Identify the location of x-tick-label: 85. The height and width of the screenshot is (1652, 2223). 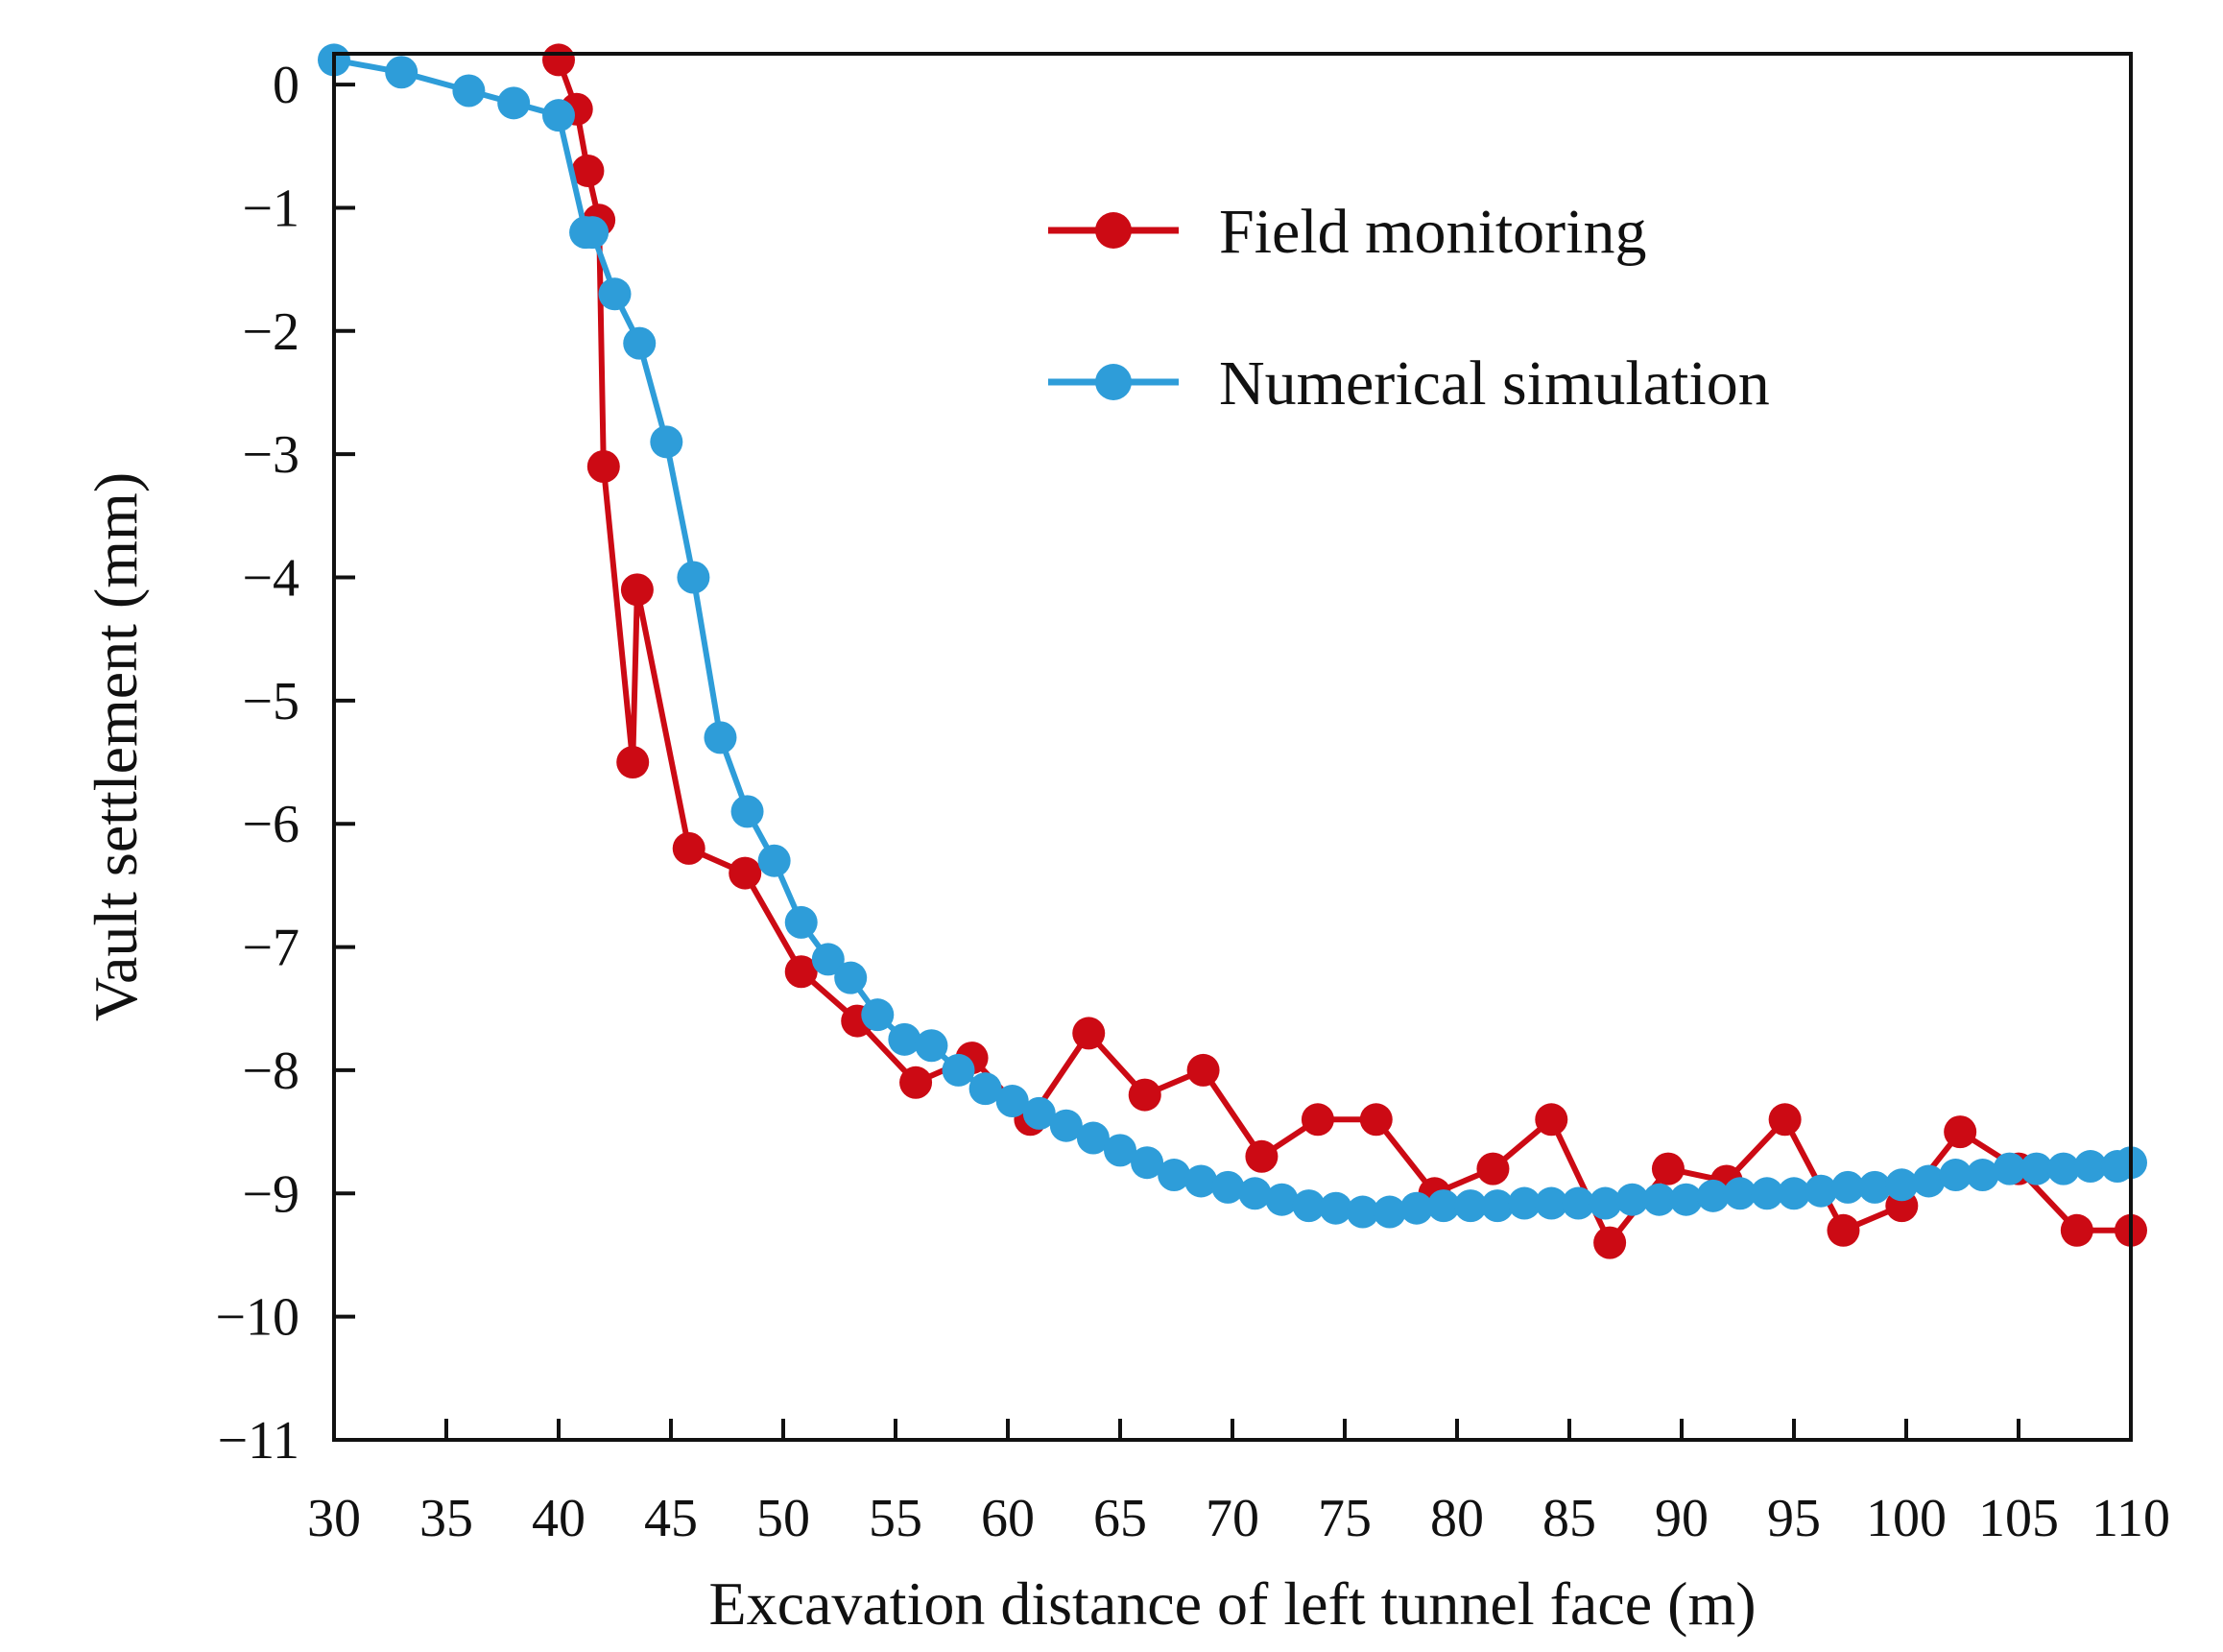
(1569, 1518).